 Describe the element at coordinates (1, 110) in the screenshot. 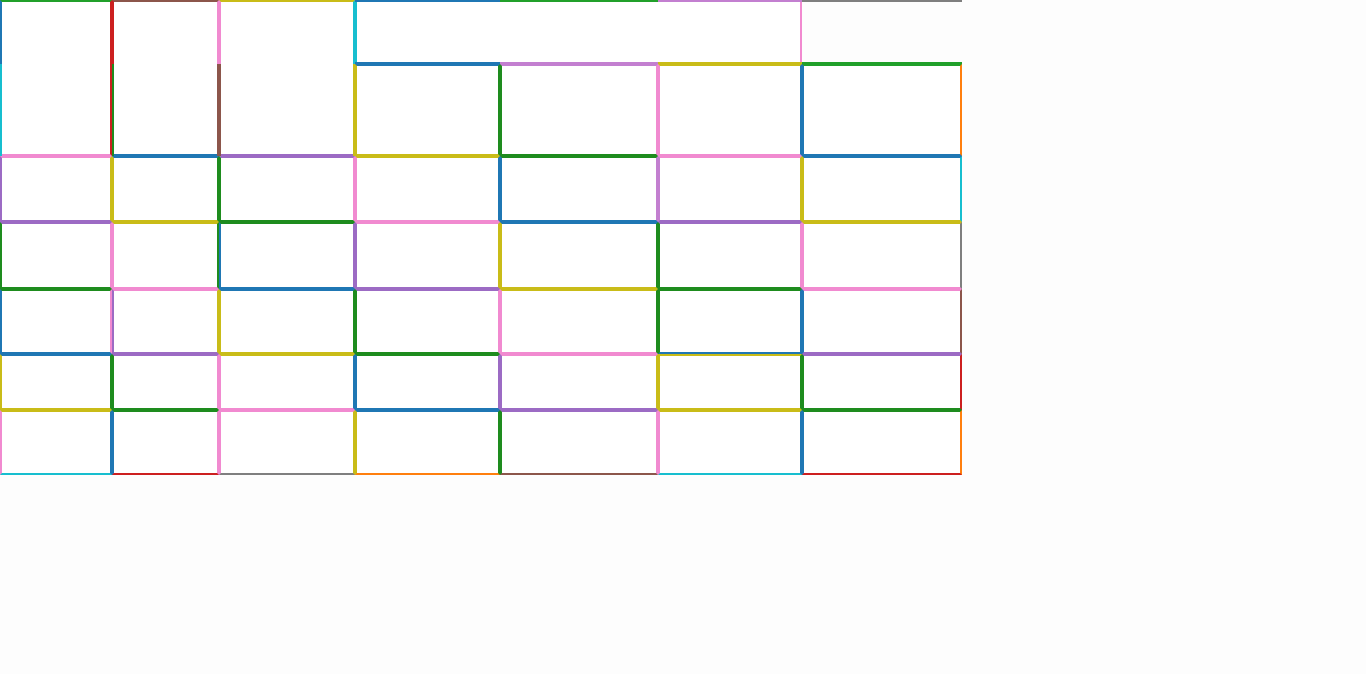

I see `cell-r1c1-left-lower` at that location.